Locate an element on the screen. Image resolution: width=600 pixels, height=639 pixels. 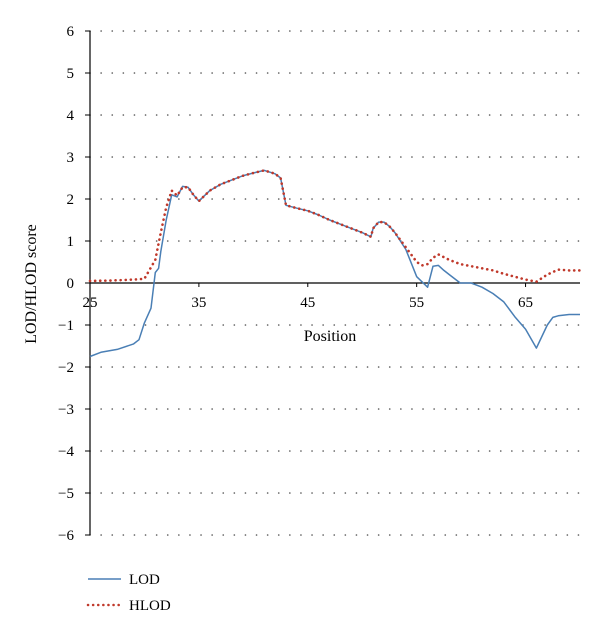
y-tick-label: 5 is located at coordinates (71, 74).